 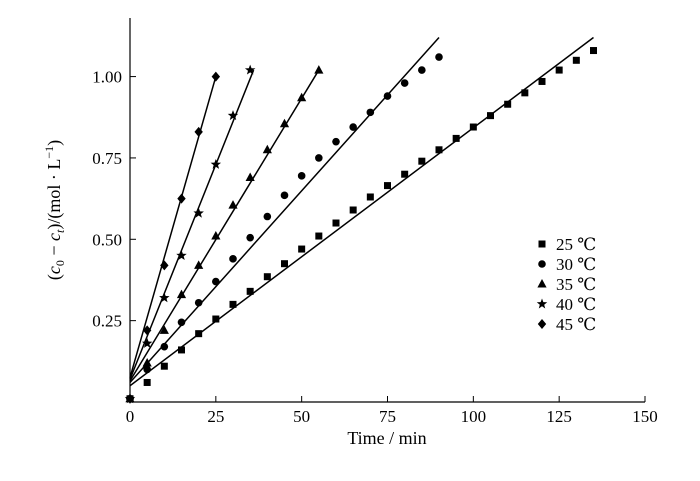 What do you see at coordinates (542, 244) in the screenshot?
I see `legend-marker-square` at bounding box center [542, 244].